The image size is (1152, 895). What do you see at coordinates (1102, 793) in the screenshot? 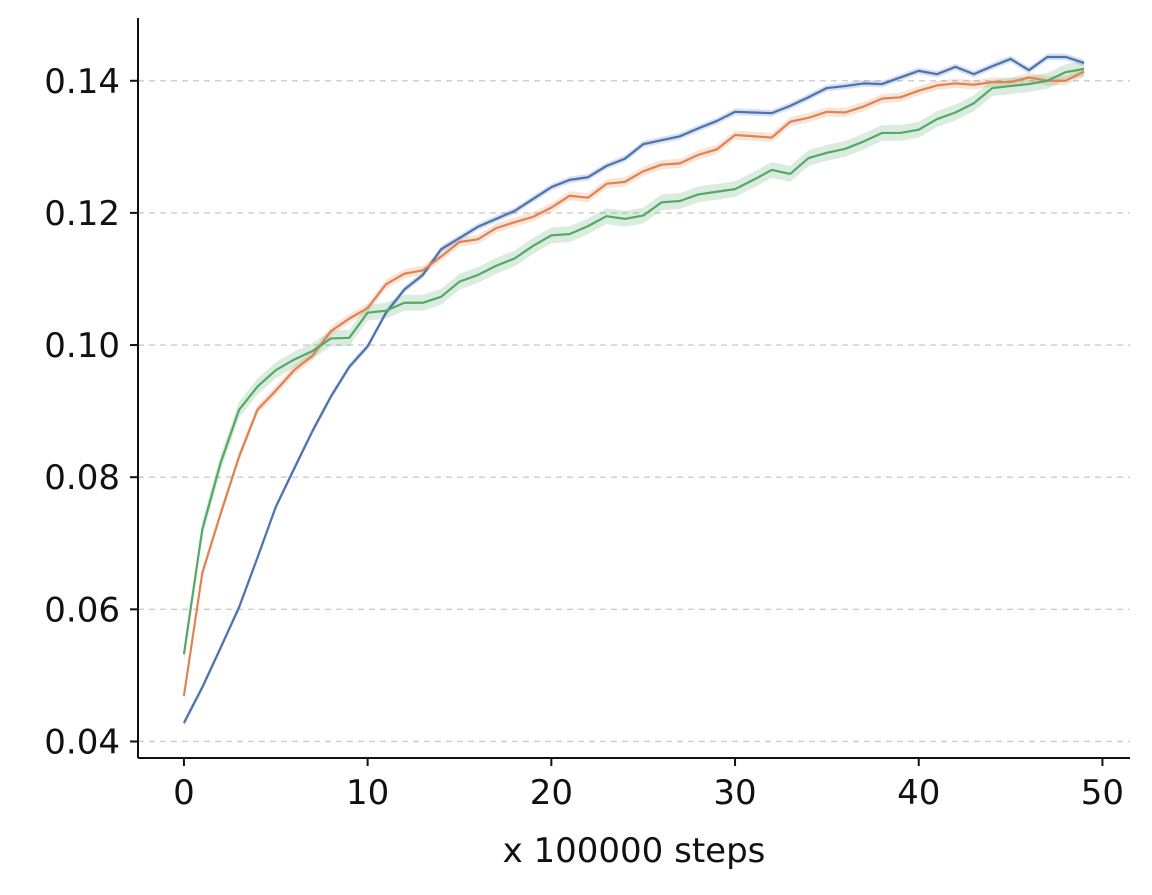
I see `x-tick-label: 50` at bounding box center [1102, 793].